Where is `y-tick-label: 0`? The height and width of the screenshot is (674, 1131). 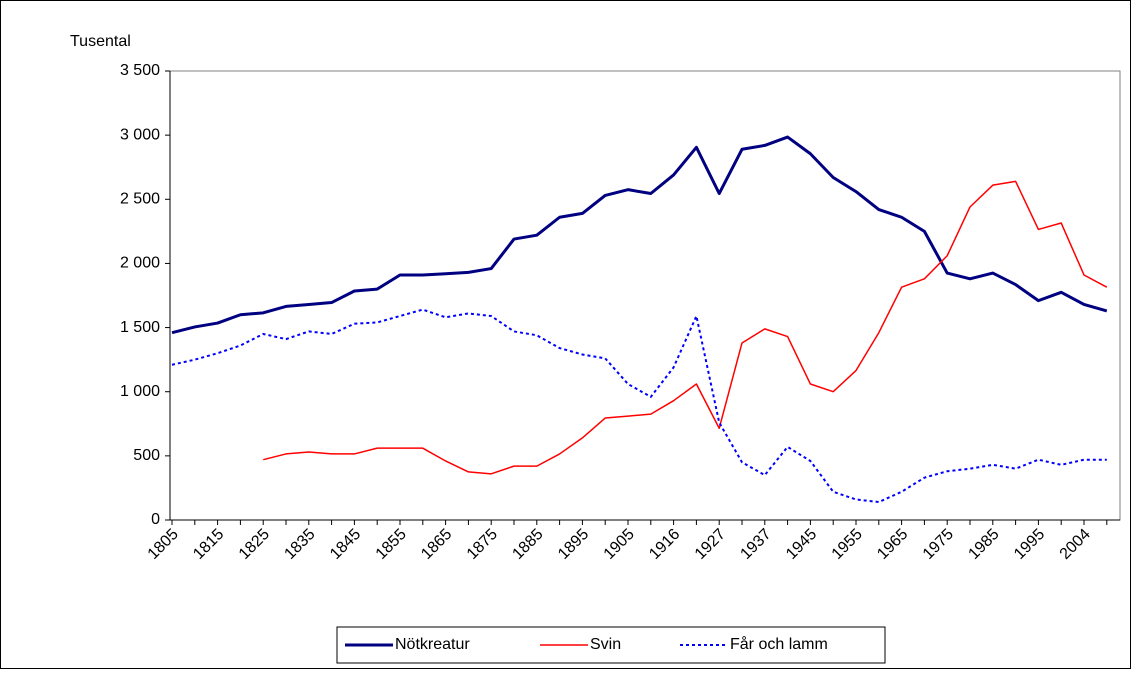
y-tick-label: 0 is located at coordinates (155, 519).